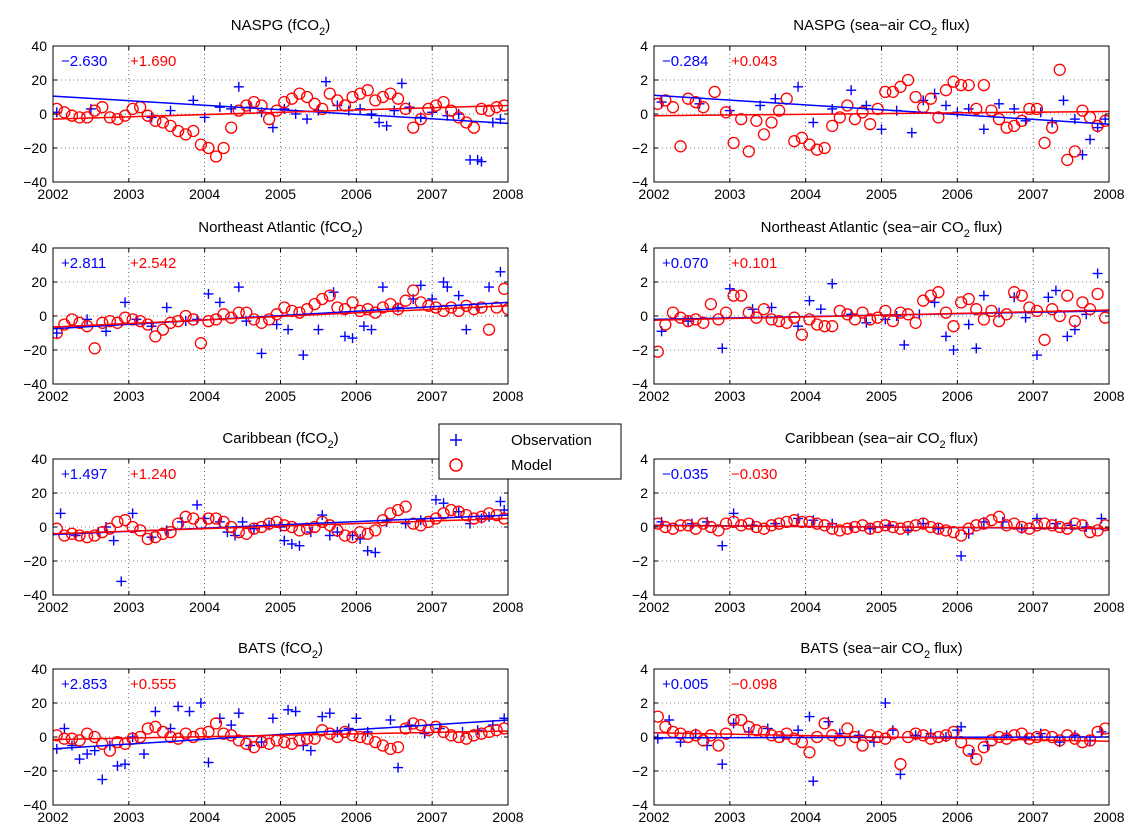 The image size is (1142, 826). What do you see at coordinates (957, 607) in the screenshot?
I see `x-tick-label: 2006` at bounding box center [957, 607].